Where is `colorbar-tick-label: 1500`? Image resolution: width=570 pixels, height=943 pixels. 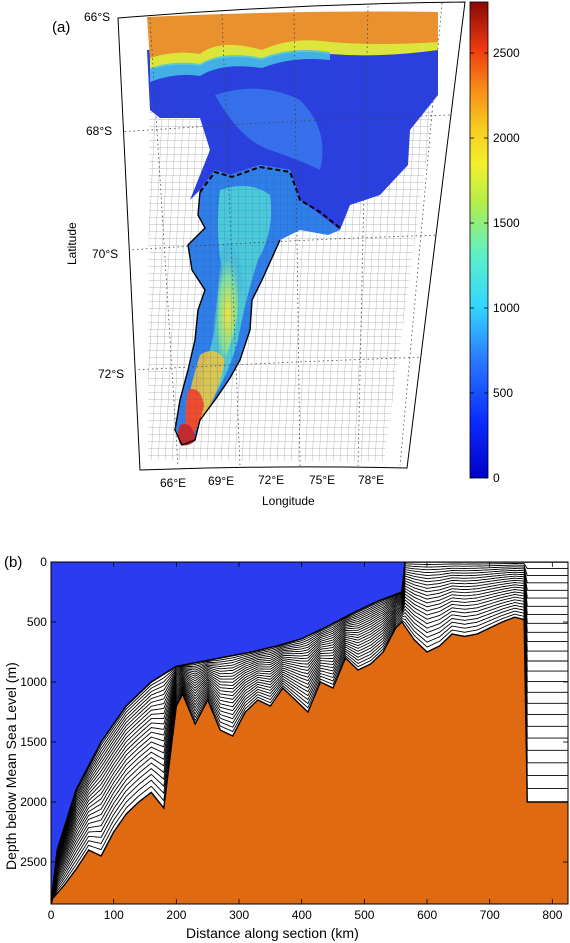 colorbar-tick-label: 1500 is located at coordinates (506, 223).